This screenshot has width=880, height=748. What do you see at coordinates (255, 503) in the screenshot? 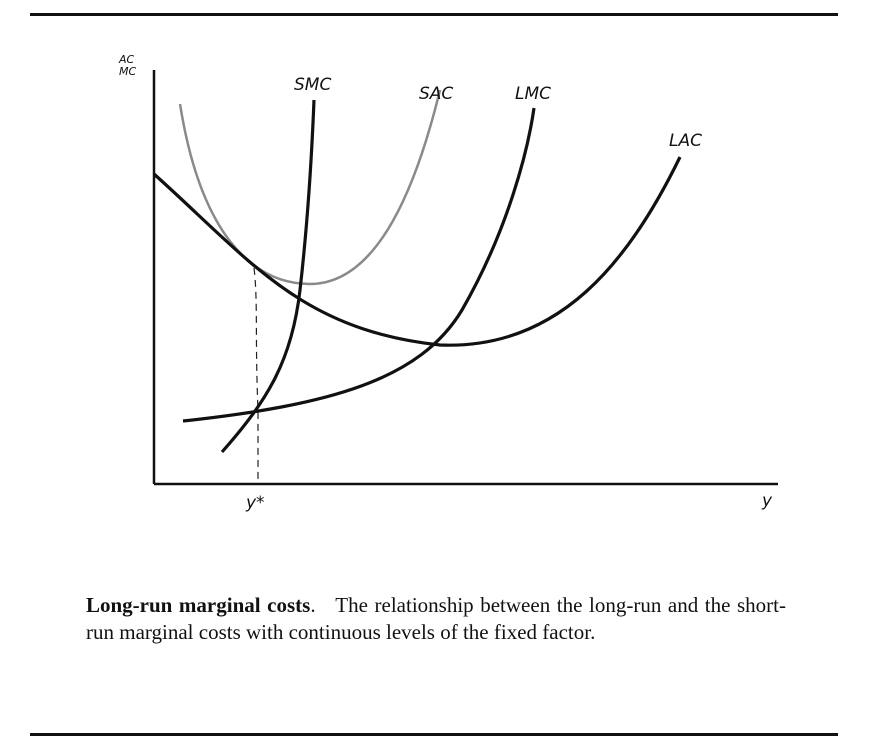
I see `y-star-label: y*` at bounding box center [255, 503].